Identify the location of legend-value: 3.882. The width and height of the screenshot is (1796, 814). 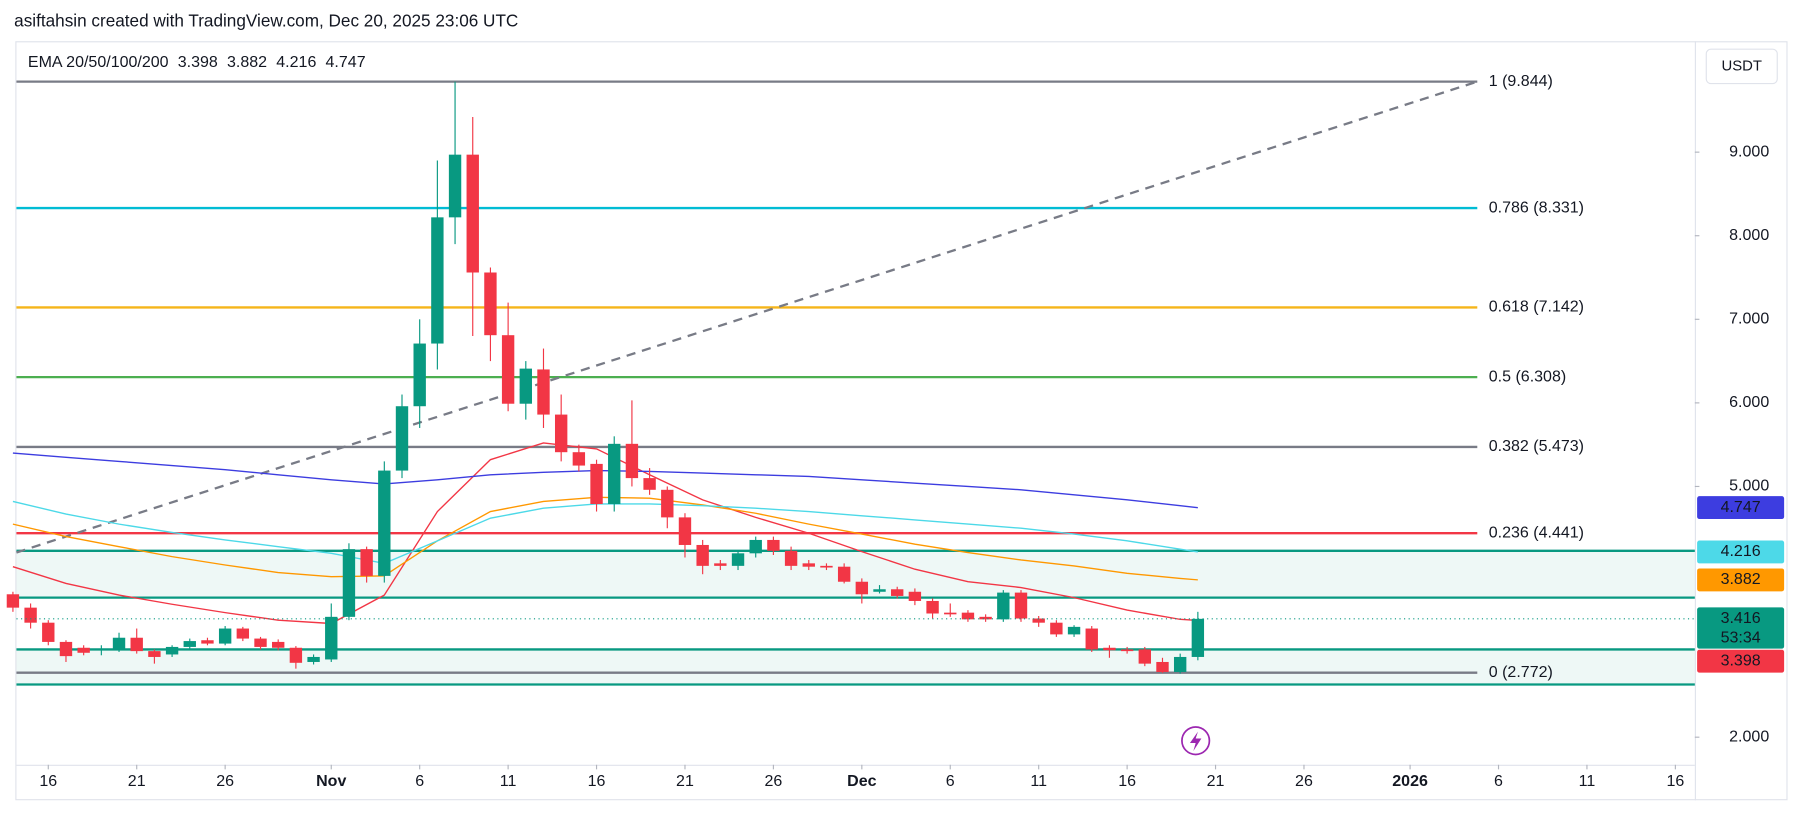
(247, 62).